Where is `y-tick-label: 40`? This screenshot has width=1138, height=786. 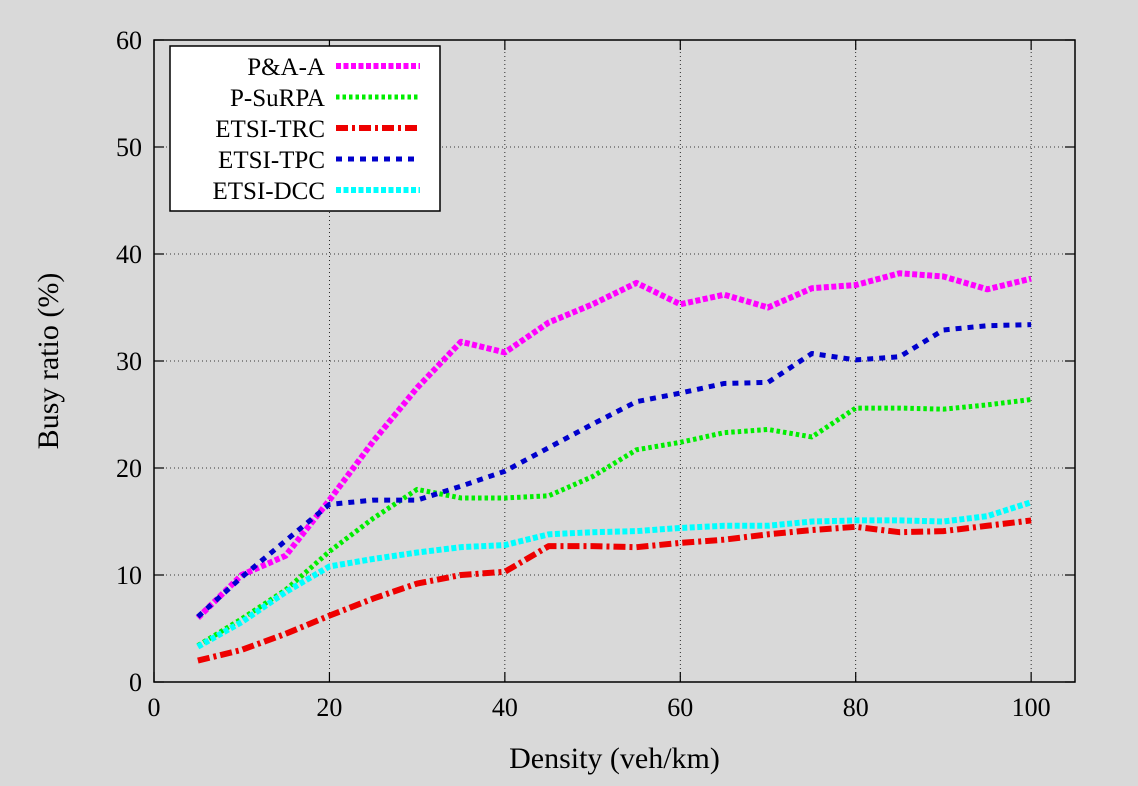
y-tick-label: 40 is located at coordinates (129, 254).